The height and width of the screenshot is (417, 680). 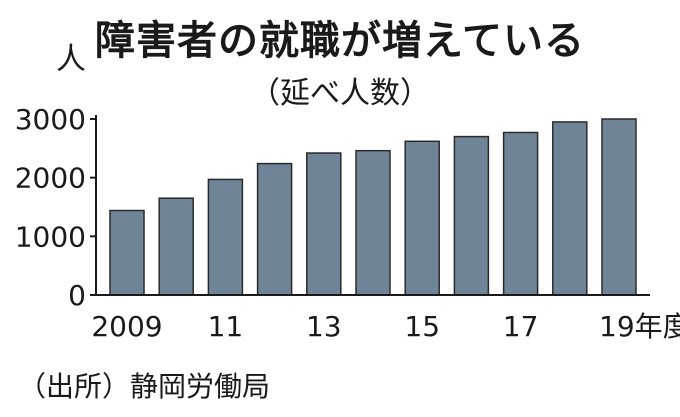 I want to click on chart-subtitle: （延べ人数）, so click(x=340, y=93).